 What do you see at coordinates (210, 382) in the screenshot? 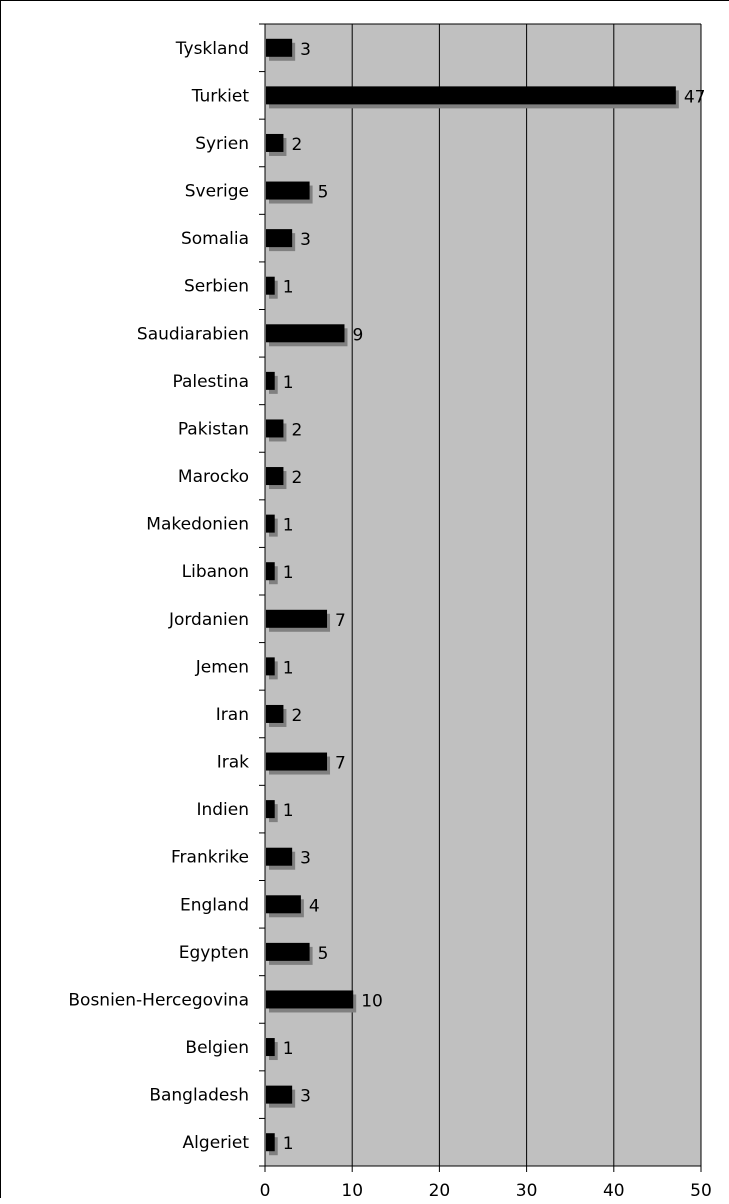
I see `category-label-7: Palestina` at bounding box center [210, 382].